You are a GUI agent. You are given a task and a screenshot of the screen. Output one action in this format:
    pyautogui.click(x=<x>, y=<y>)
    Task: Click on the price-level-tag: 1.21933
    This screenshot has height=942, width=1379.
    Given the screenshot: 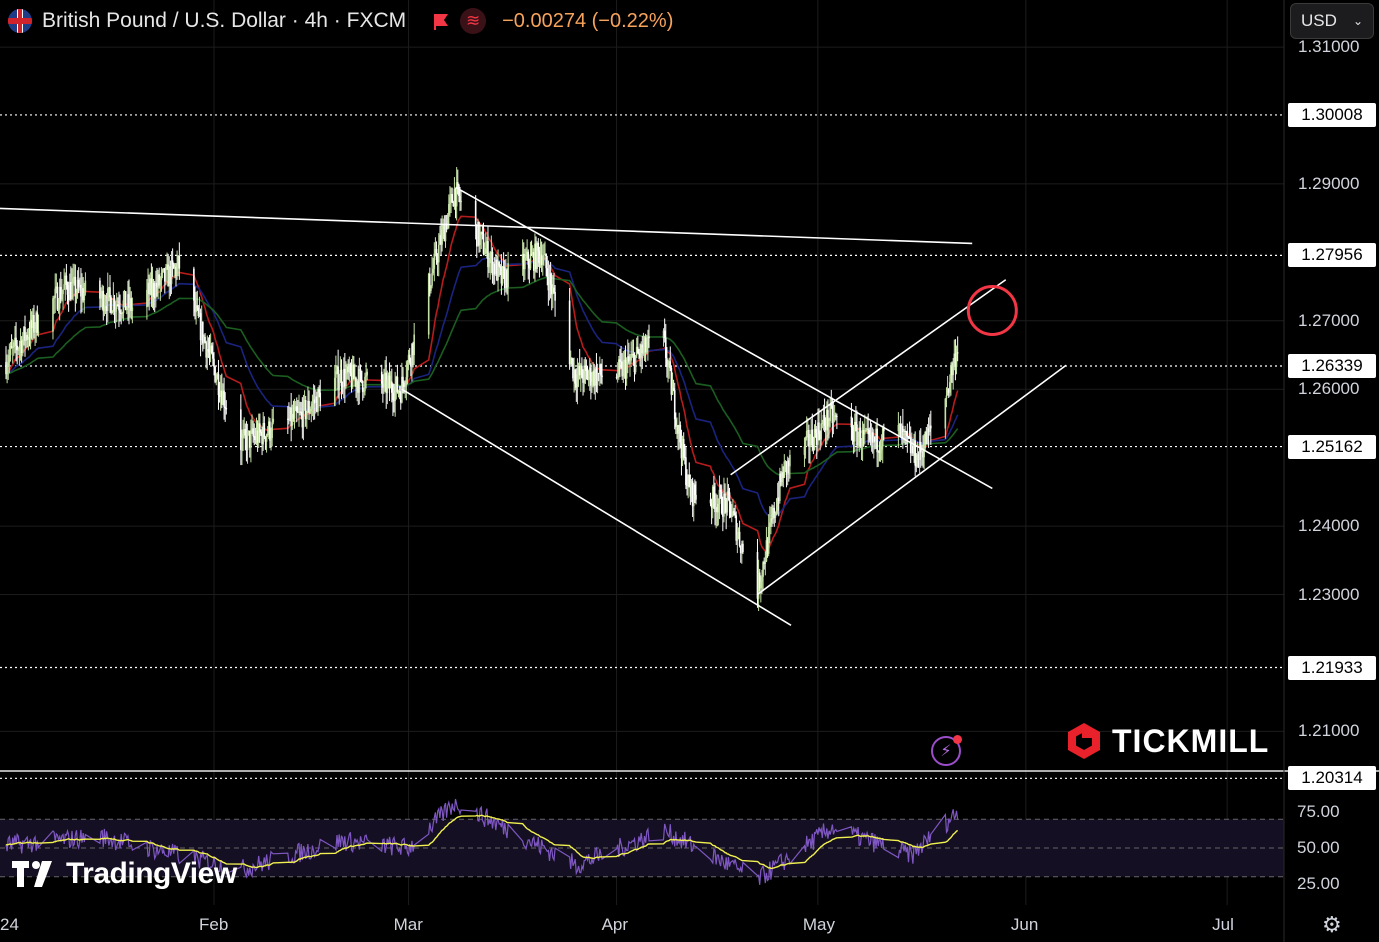 What is the action you would take?
    pyautogui.click(x=1332, y=667)
    